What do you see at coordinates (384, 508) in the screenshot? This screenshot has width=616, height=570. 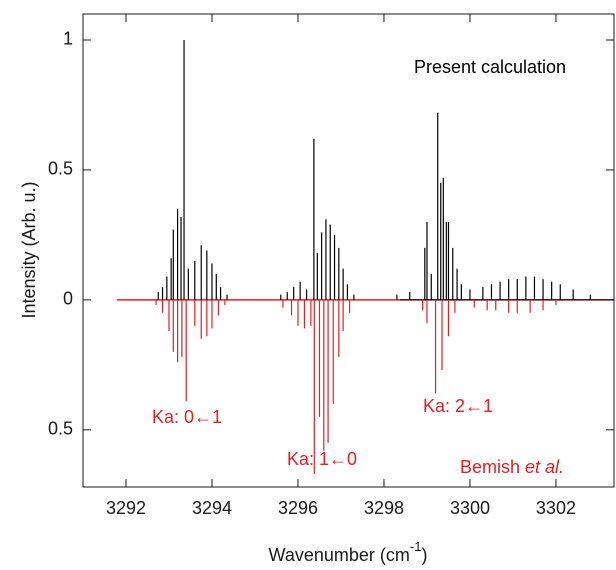 I see `x-tick-label: 3298` at bounding box center [384, 508].